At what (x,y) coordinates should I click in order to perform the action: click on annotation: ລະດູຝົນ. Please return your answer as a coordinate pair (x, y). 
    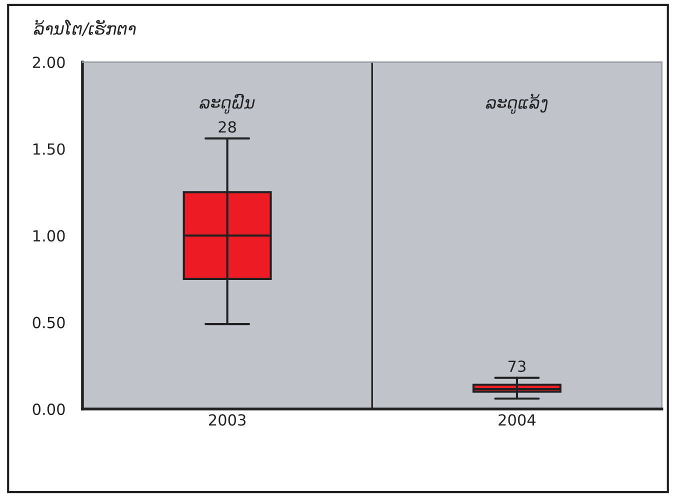
    Looking at the image, I should click on (227, 104).